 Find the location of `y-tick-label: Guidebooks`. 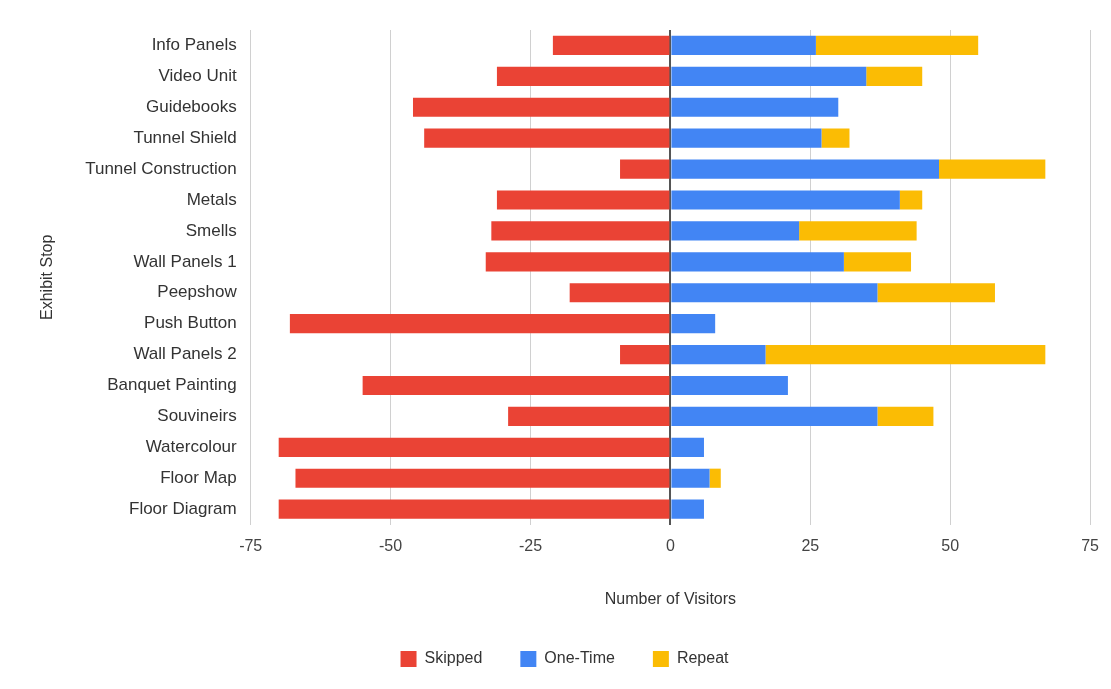

y-tick-label: Guidebooks is located at coordinates (191, 106).